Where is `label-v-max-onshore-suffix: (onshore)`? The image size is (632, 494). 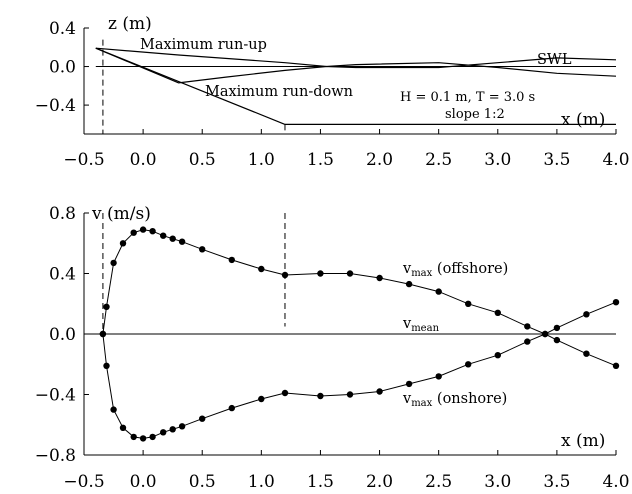 label-v-max-onshore-suffix: (onshore) is located at coordinates (469, 399).